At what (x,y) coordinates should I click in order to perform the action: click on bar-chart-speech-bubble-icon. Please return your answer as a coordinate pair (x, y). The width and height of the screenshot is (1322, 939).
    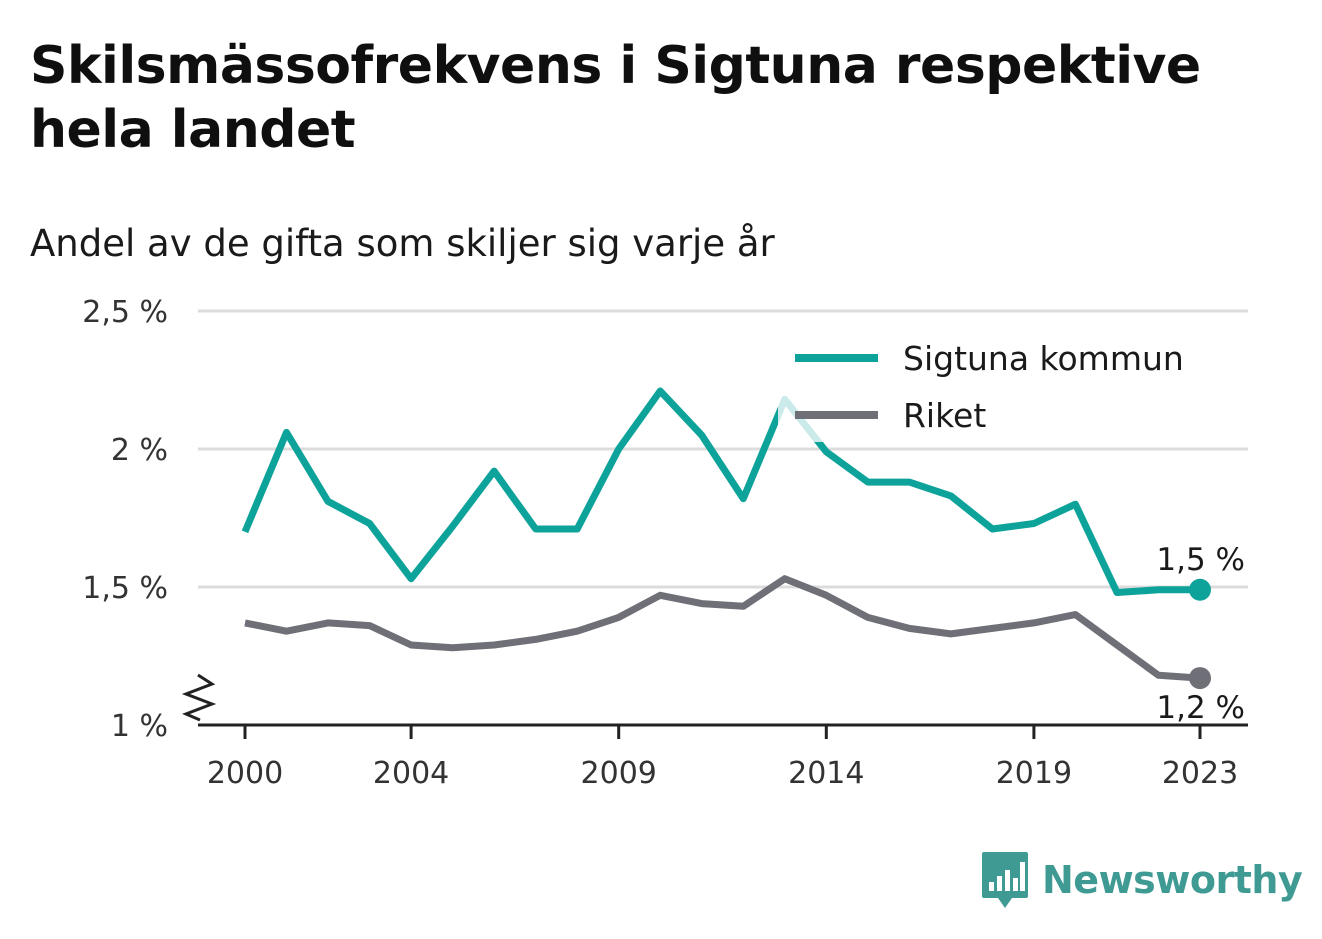
    Looking at the image, I should click on (1005, 880).